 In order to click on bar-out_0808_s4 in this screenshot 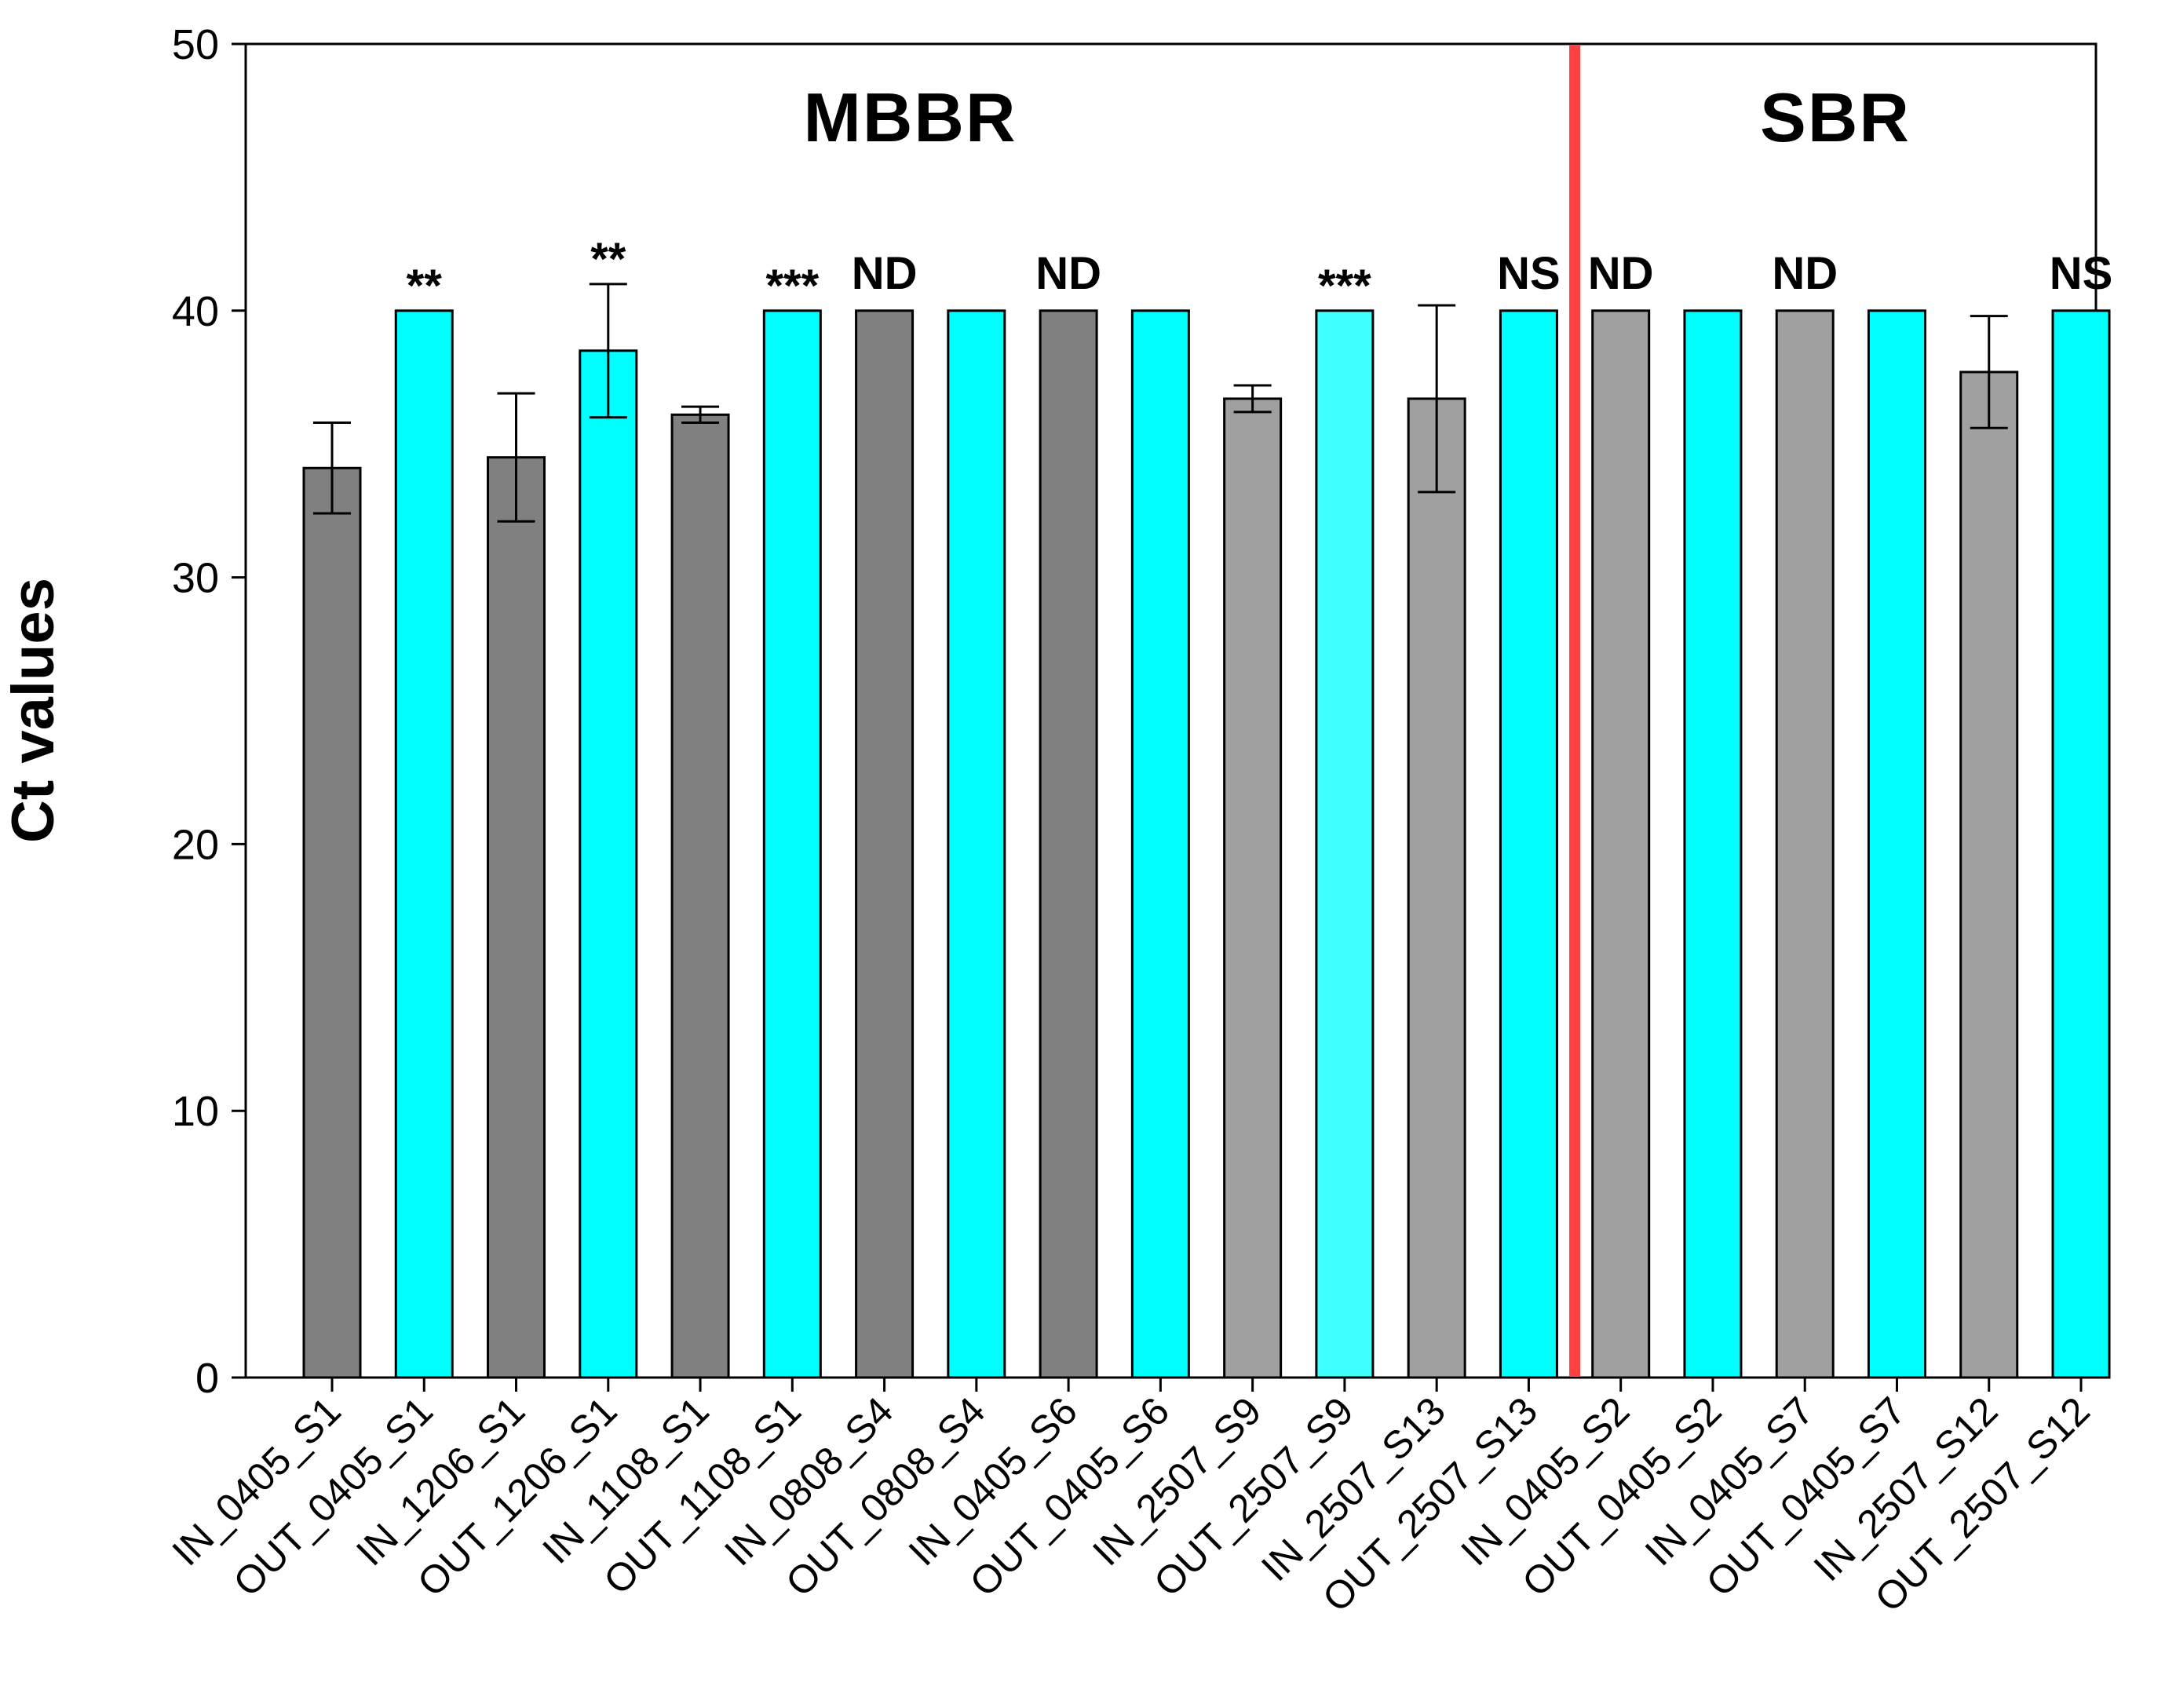, I will do `click(977, 844)`.